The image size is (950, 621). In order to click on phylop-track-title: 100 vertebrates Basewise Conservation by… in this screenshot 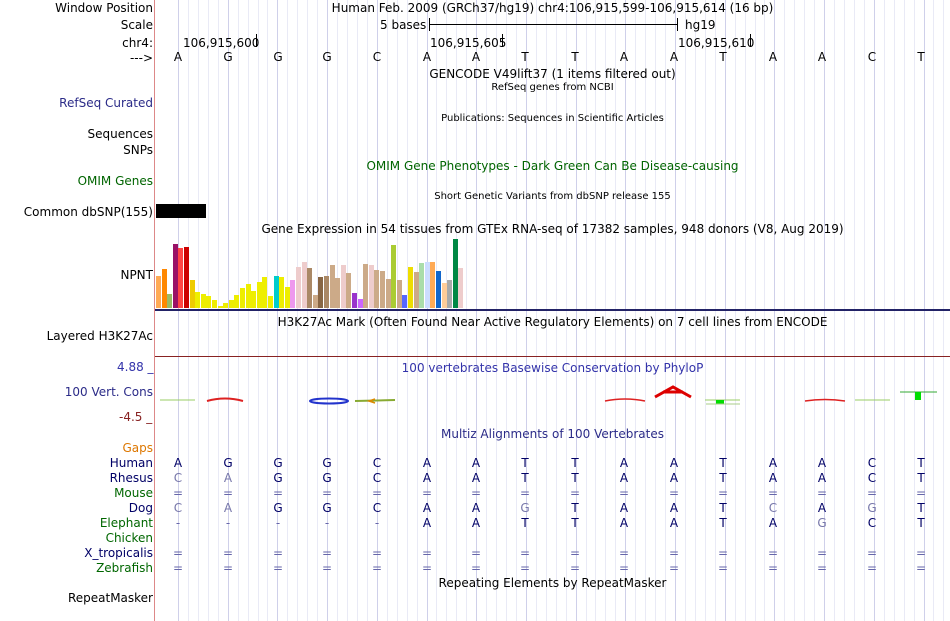, I will do `click(552, 368)`.